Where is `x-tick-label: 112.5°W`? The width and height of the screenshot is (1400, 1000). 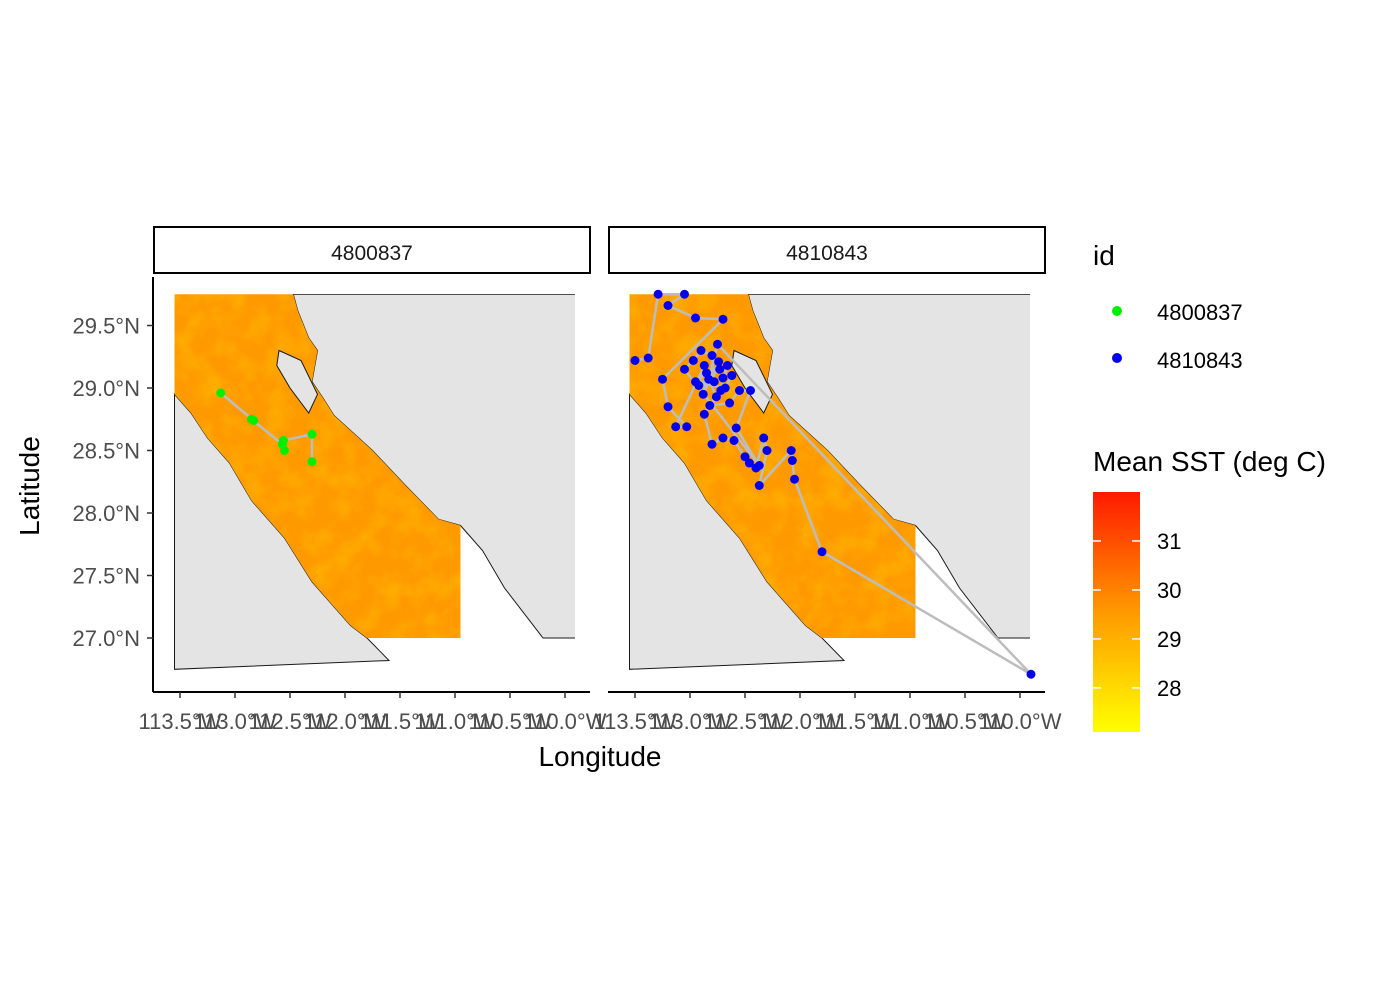 x-tick-label: 112.5°W is located at coordinates (745, 721).